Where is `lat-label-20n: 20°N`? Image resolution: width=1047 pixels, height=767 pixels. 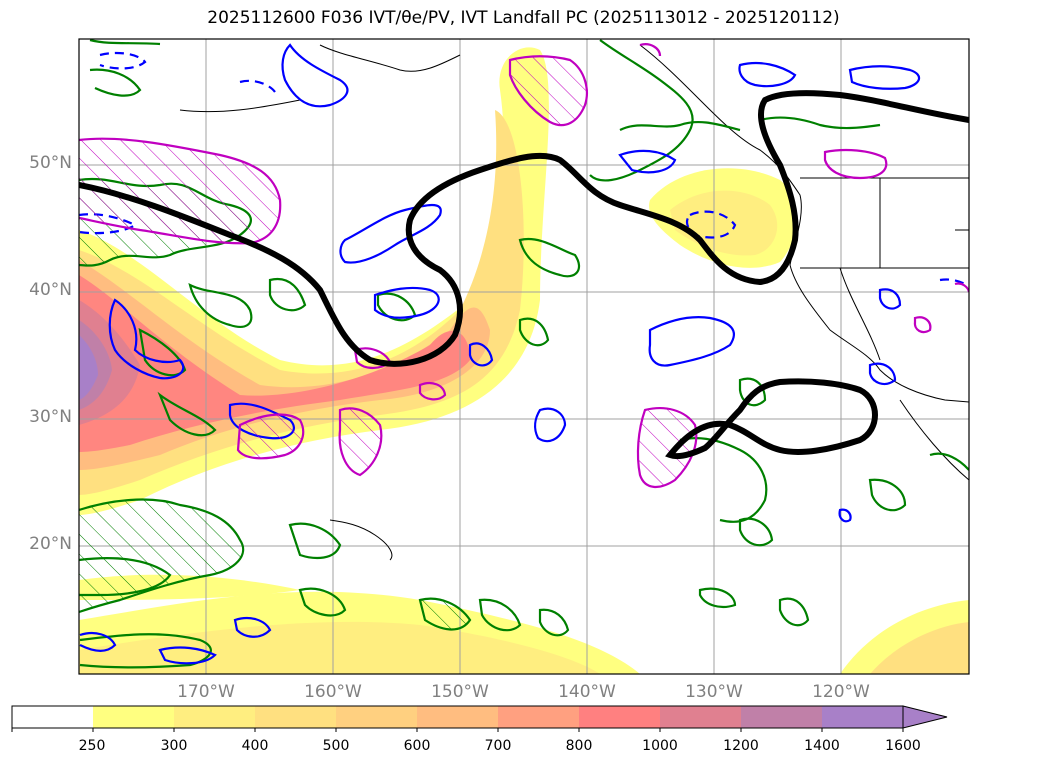 lat-label-20n: 20°N is located at coordinates (50, 544).